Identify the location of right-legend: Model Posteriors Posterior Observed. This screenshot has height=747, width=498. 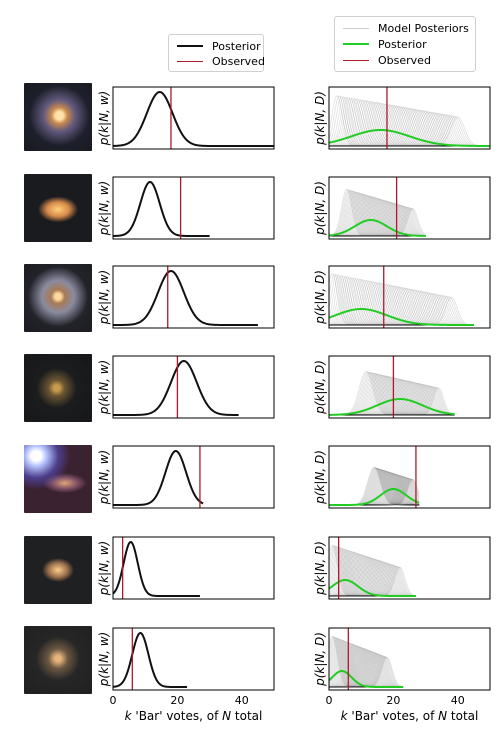
(405, 44).